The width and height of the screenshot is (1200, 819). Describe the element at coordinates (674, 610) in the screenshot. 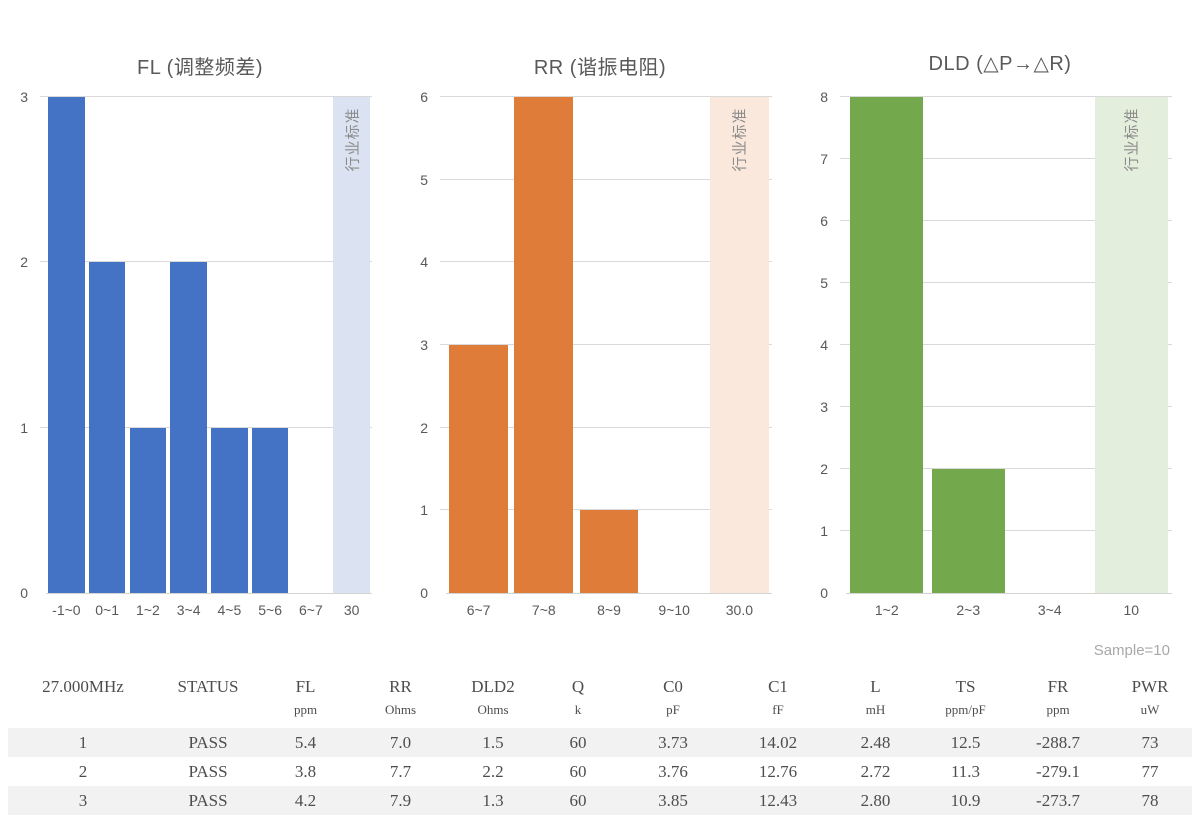

I see `x-tick-label: 9~10` at that location.